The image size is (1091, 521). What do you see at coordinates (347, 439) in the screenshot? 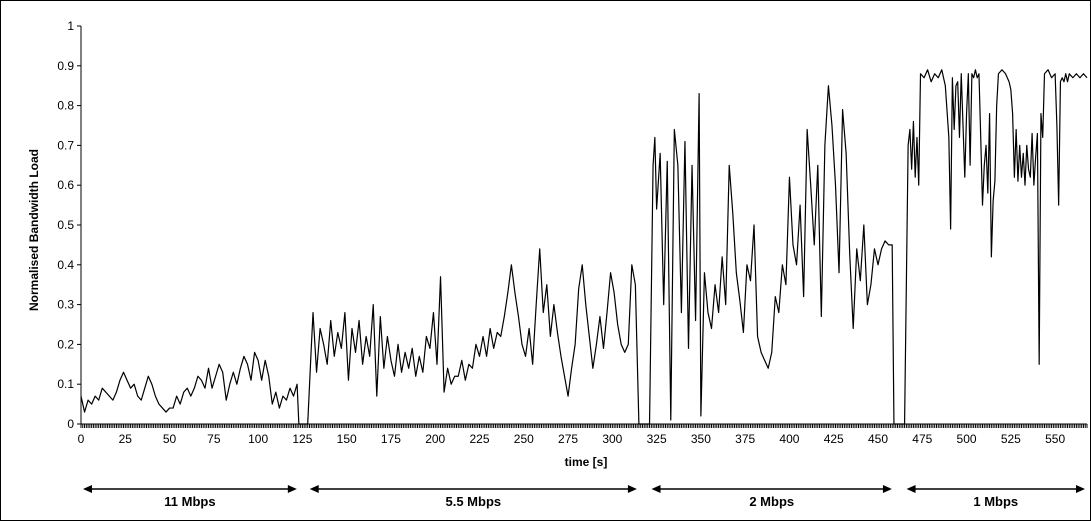
I see `x-tick-label: 150` at bounding box center [347, 439].